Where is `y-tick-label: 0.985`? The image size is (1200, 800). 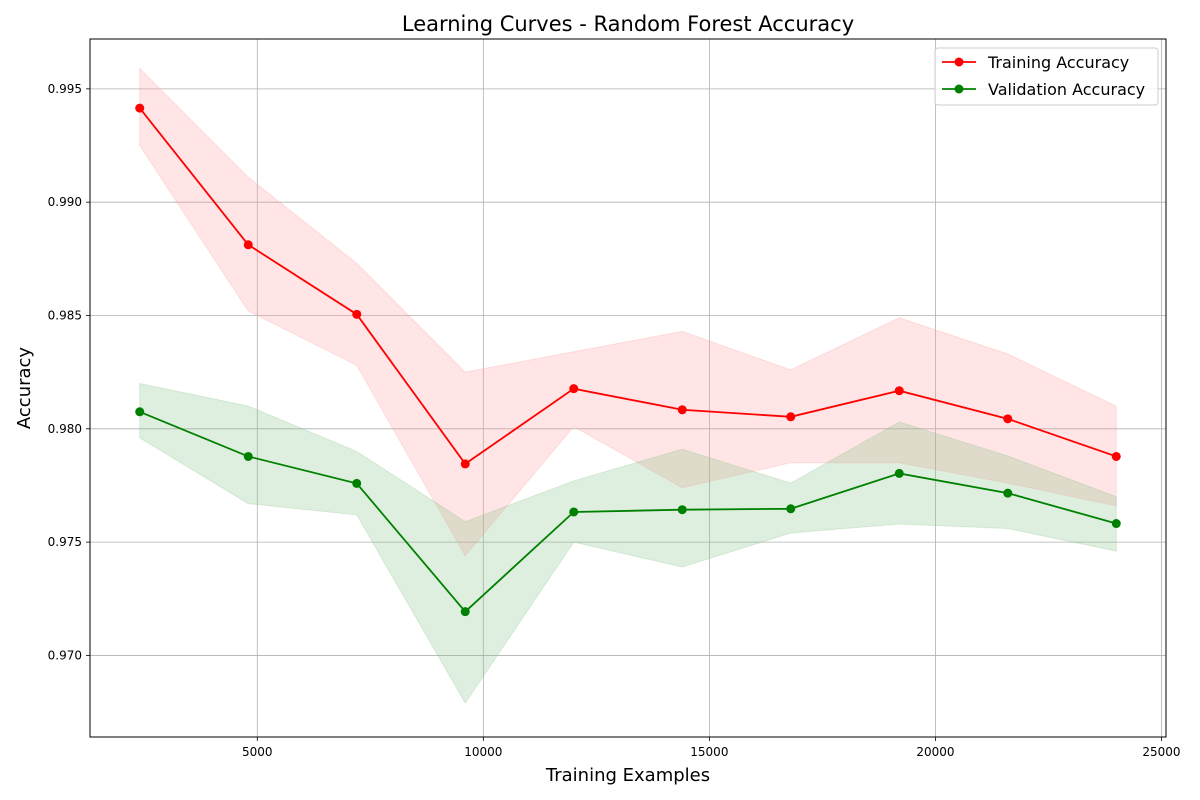
y-tick-label: 0.985 is located at coordinates (65, 315).